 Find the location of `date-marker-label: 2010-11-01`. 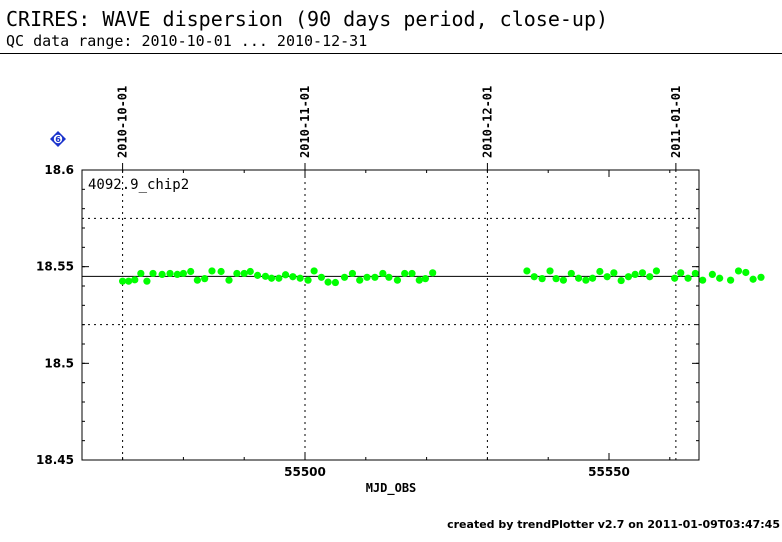

date-marker-label: 2010-11-01 is located at coordinates (305, 122).